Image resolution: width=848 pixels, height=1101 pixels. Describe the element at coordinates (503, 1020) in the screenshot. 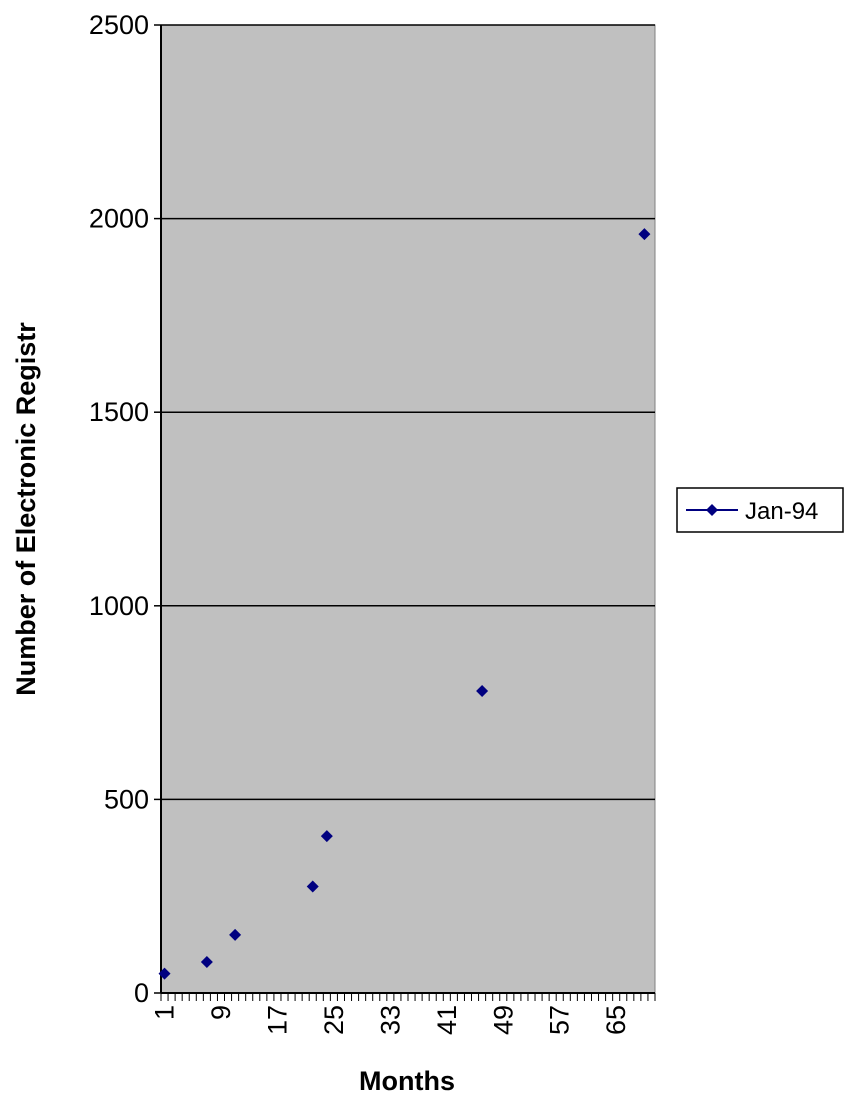

I see `x-tick-label: 49` at that location.